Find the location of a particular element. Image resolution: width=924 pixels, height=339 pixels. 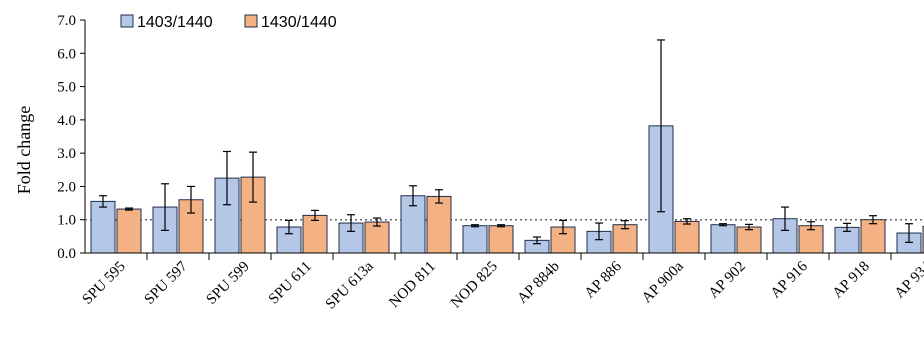

y-tick-label-3: 3.0 is located at coordinates (66, 154).